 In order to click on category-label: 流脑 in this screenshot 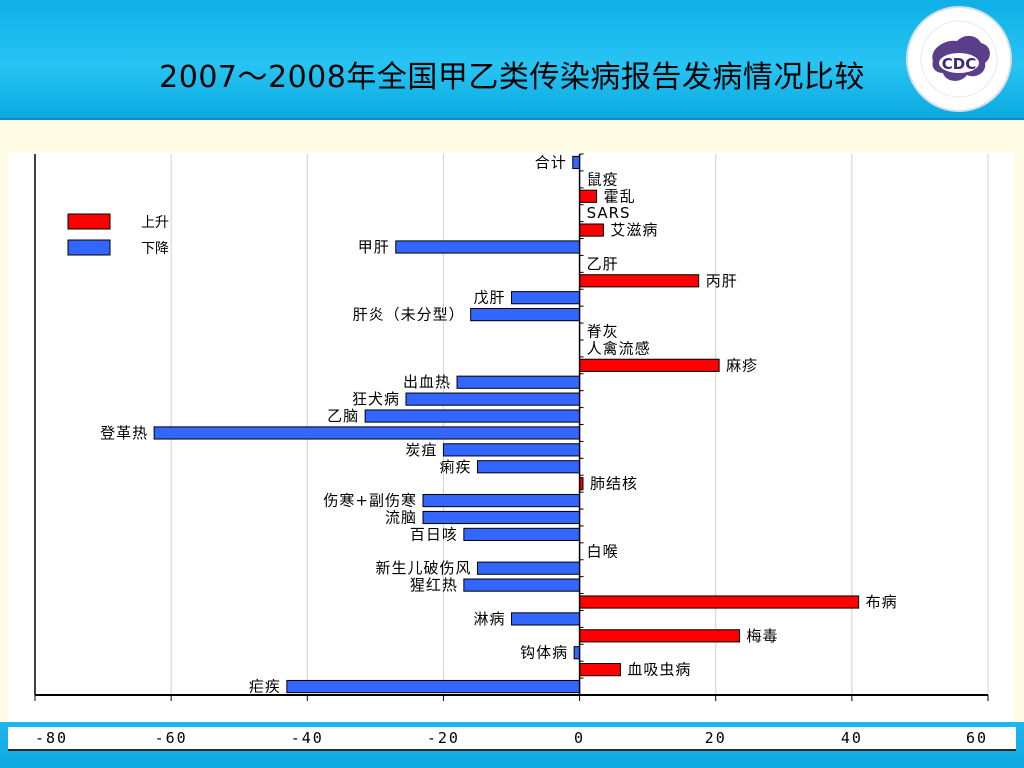, I will do `click(401, 517)`.